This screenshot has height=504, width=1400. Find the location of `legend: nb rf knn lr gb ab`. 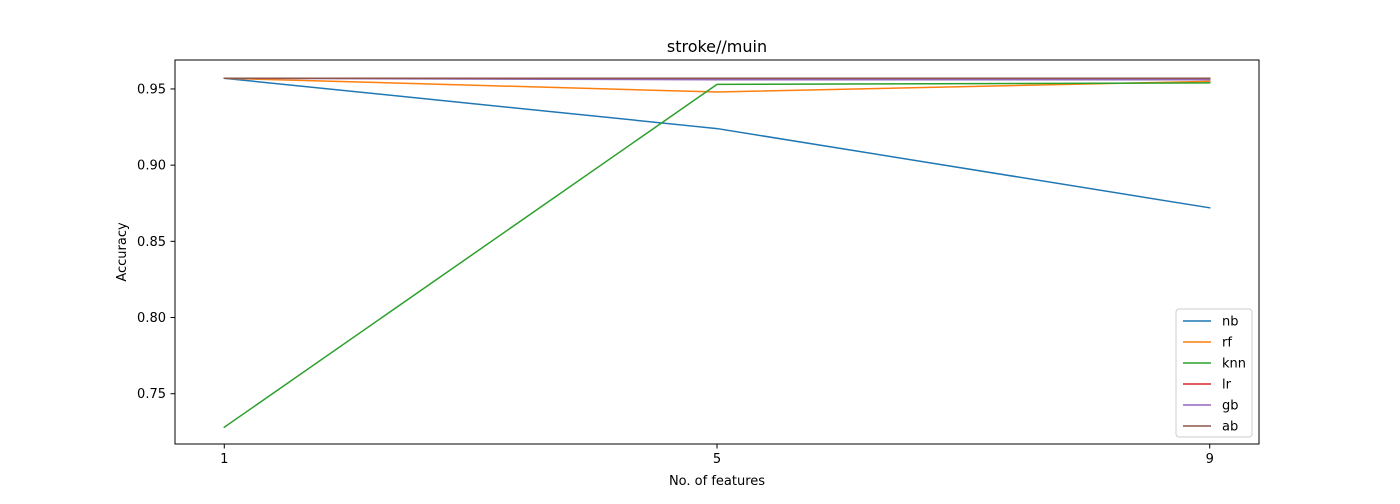

legend: nb rf knn lr gb ab is located at coordinates (1214, 373).